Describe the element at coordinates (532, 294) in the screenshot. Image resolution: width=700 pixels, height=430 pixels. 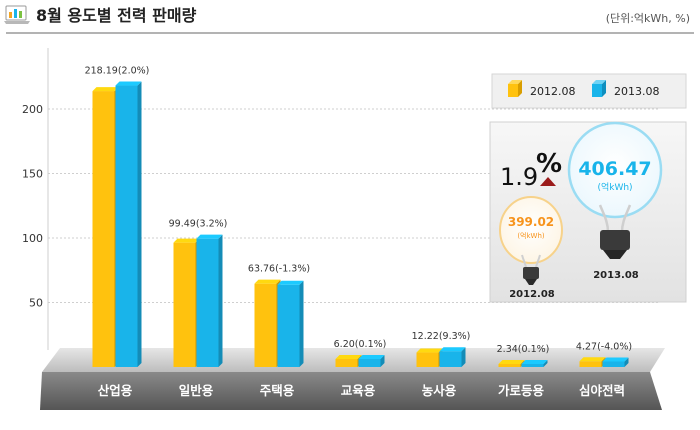
I see `prev-total-label: 2012.08` at that location.